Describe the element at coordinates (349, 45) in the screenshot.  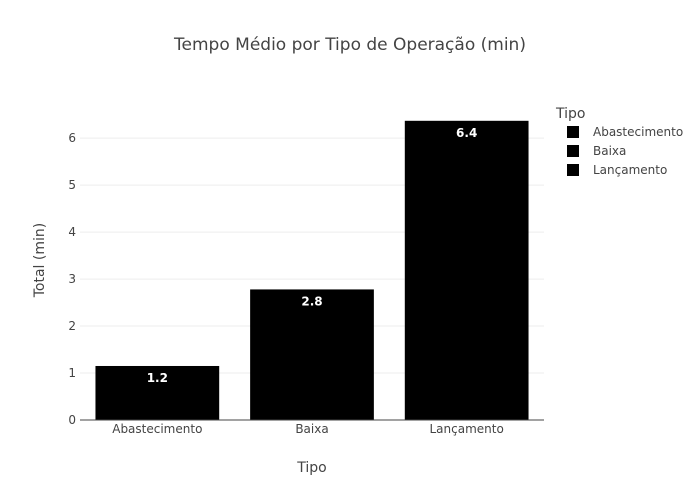
I see `chart-title: Tempo Médio por Tipo de Operação (min)` at that location.